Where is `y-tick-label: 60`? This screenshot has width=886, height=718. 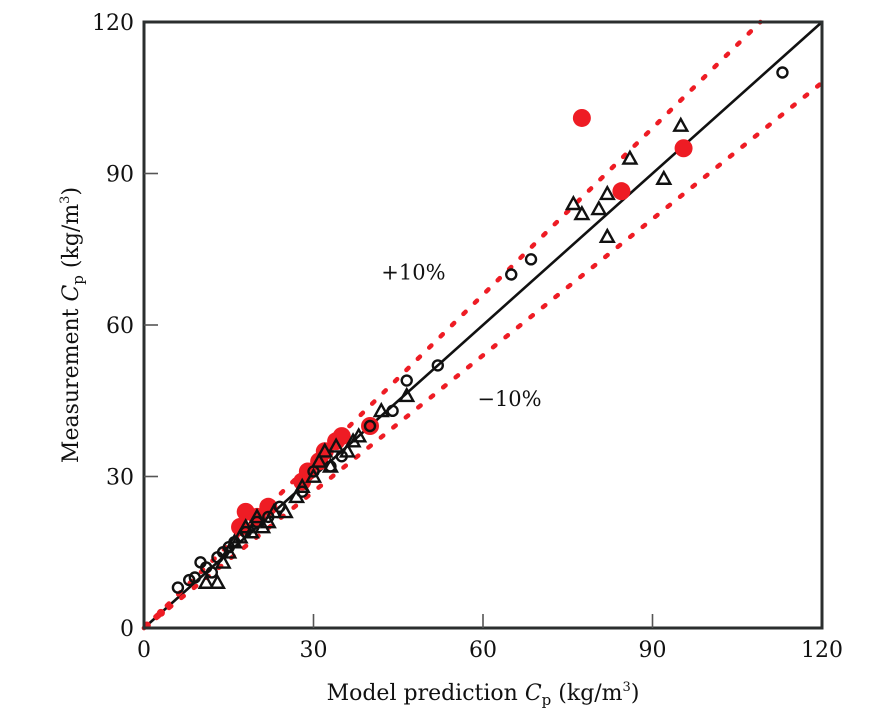
y-tick-label: 60 is located at coordinates (120, 326).